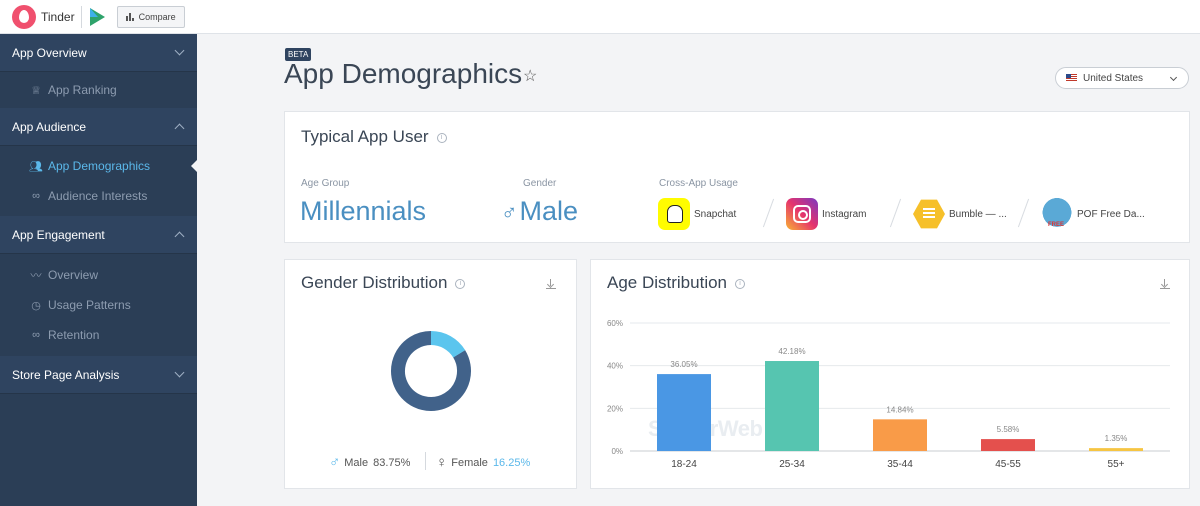 The width and height of the screenshot is (1200, 506). I want to click on sidebar-item-usage-patterns: ◷ Usage Patterns, so click(98, 305).